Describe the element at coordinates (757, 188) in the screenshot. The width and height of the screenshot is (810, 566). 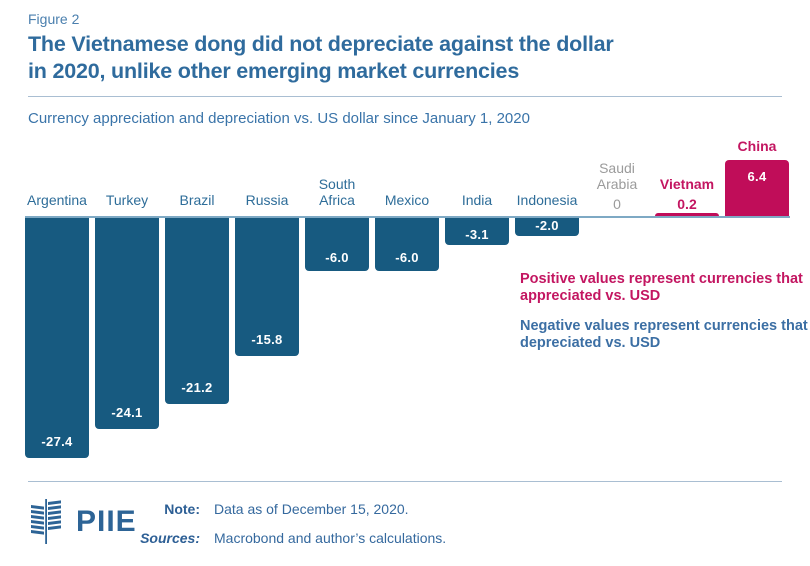
I see `bar-china: 6.4` at that location.